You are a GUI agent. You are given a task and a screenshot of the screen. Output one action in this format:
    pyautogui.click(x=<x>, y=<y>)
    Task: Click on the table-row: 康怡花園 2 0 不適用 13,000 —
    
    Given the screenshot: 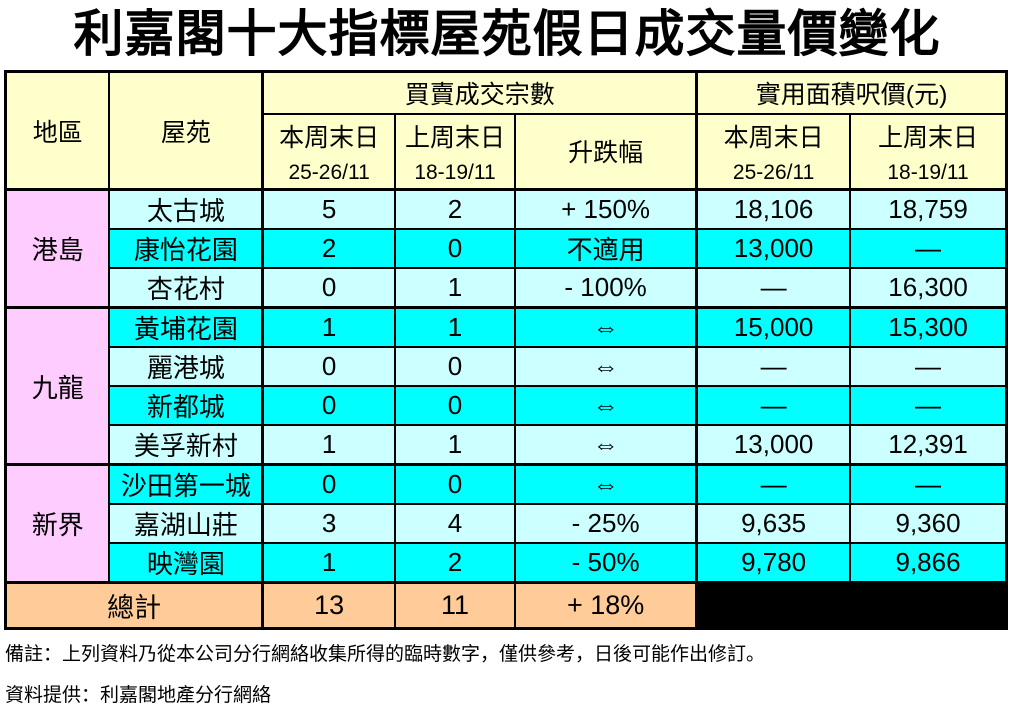 What is the action you would take?
    pyautogui.click(x=507, y=248)
    